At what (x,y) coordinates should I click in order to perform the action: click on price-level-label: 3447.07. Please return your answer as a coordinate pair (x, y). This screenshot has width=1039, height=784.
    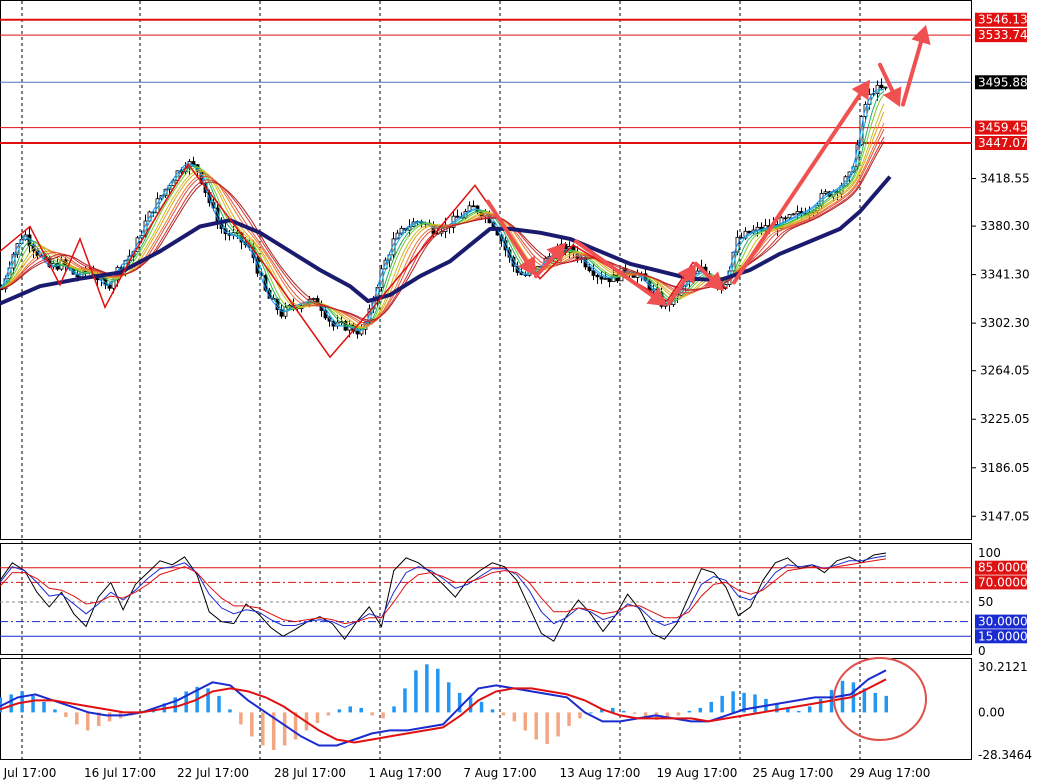
    Looking at the image, I should click on (1003, 143).